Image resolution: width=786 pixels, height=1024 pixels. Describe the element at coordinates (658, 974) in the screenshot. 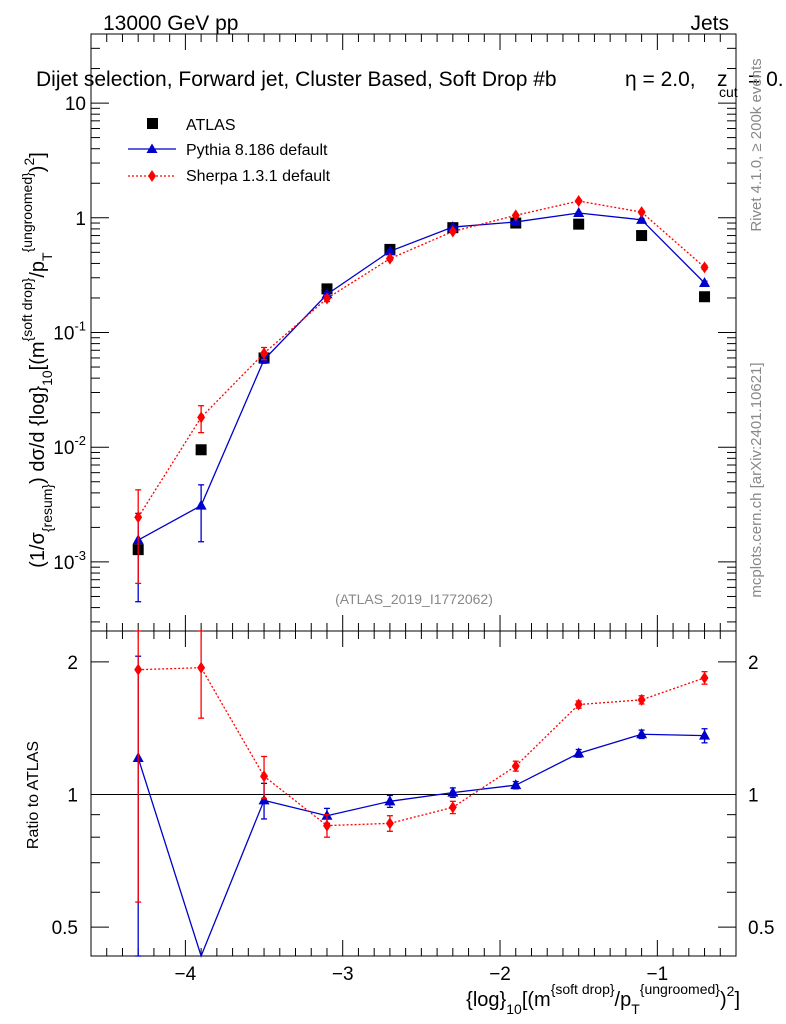

I see `x-tick-label: −1` at that location.